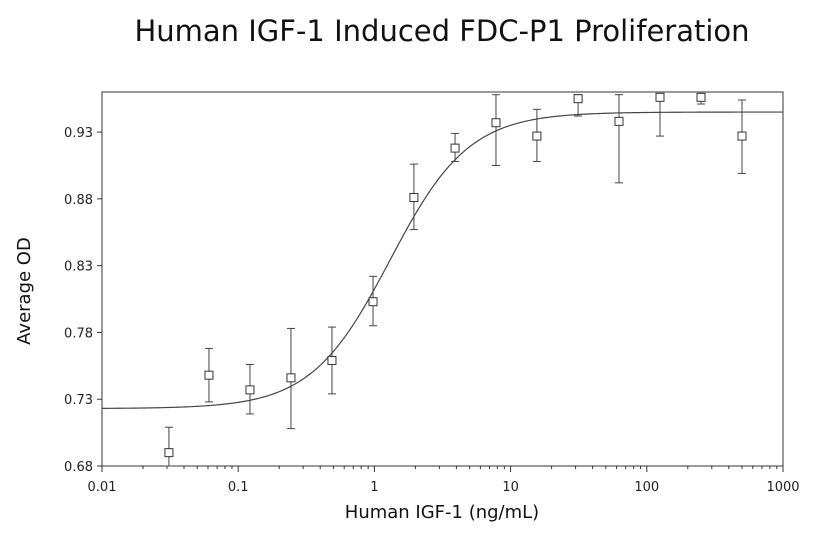 The height and width of the screenshot is (541, 821). I want to click on x-tick-label: 1000, so click(782, 487).